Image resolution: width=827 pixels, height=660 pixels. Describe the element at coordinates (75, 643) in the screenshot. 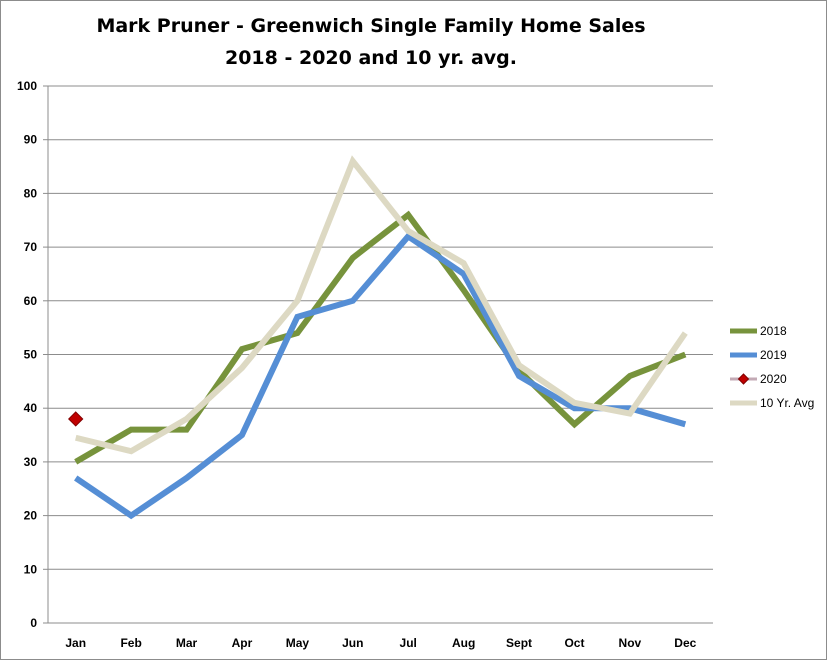

I see `x-tick-label-jan: Jan` at that location.